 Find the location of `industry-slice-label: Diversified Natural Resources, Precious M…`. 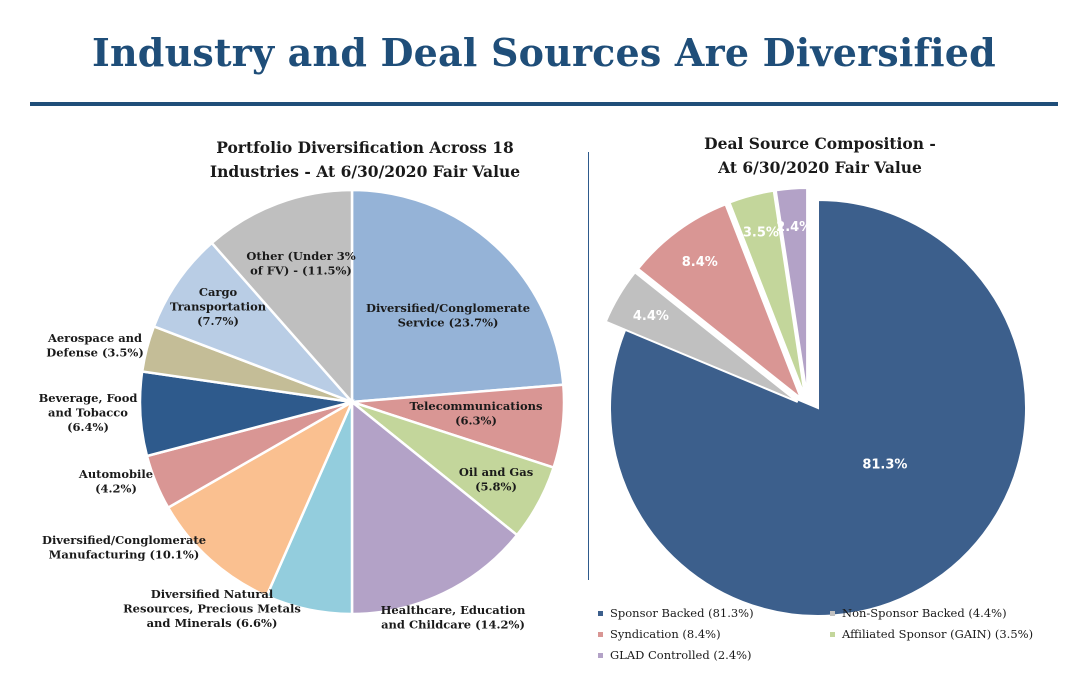

industry-slice-label: Diversified Natural Resources, Precious M… is located at coordinates (212, 608).